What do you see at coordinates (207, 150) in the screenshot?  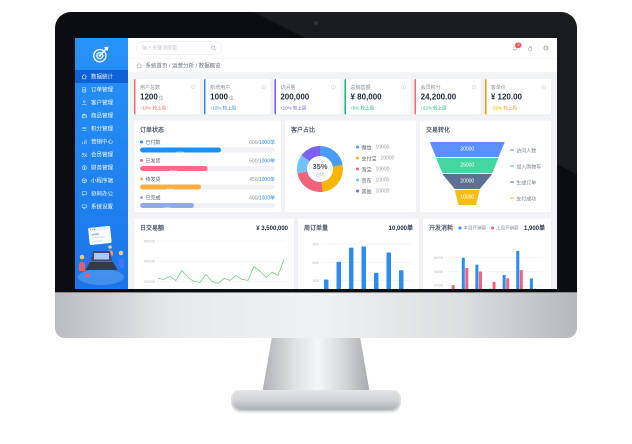 I see `progress-bar: 60%` at bounding box center [207, 150].